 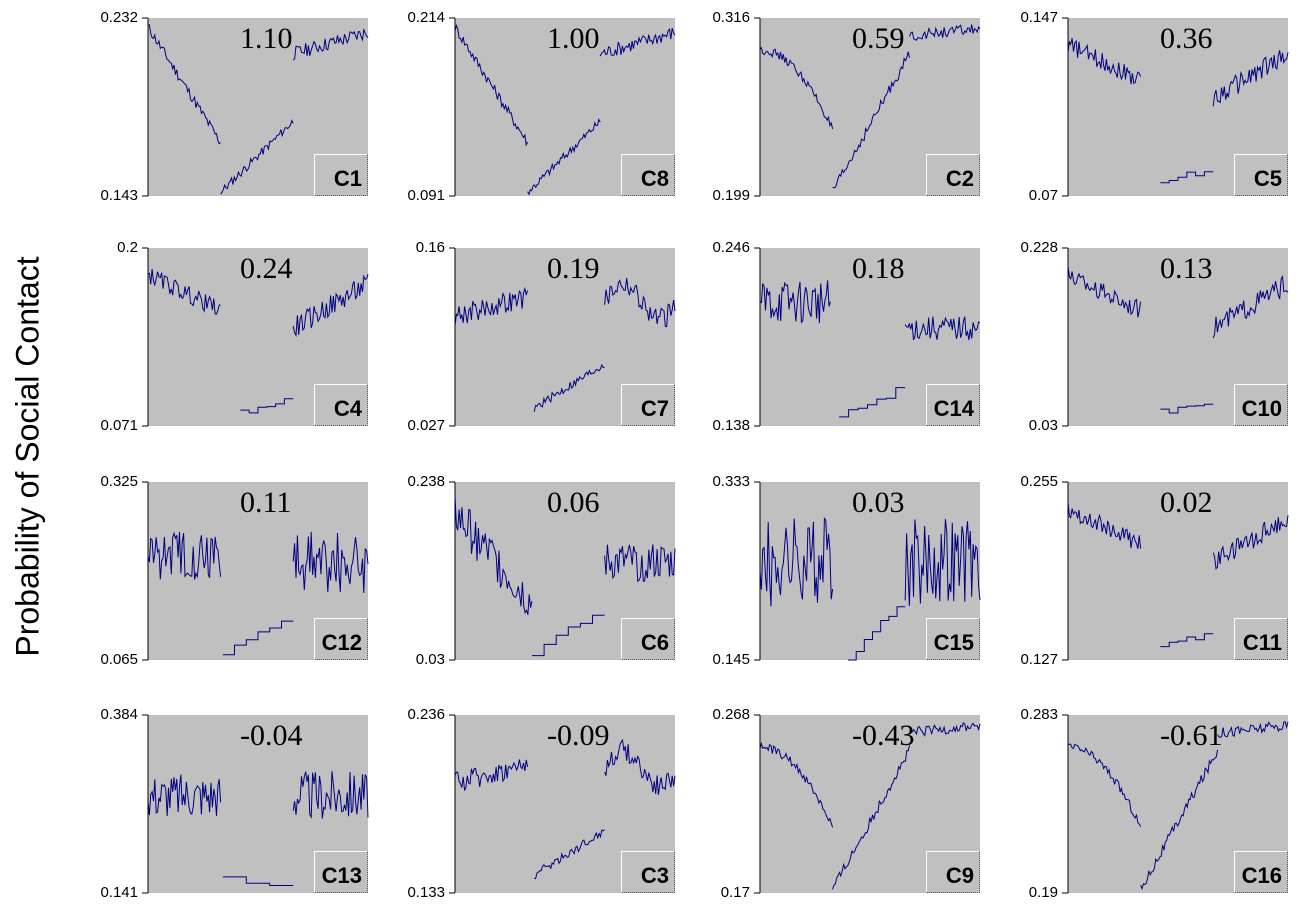 What do you see at coordinates (541, 106) in the screenshot?
I see `panel-c8: 0.214 0.091 1.00 C8` at bounding box center [541, 106].